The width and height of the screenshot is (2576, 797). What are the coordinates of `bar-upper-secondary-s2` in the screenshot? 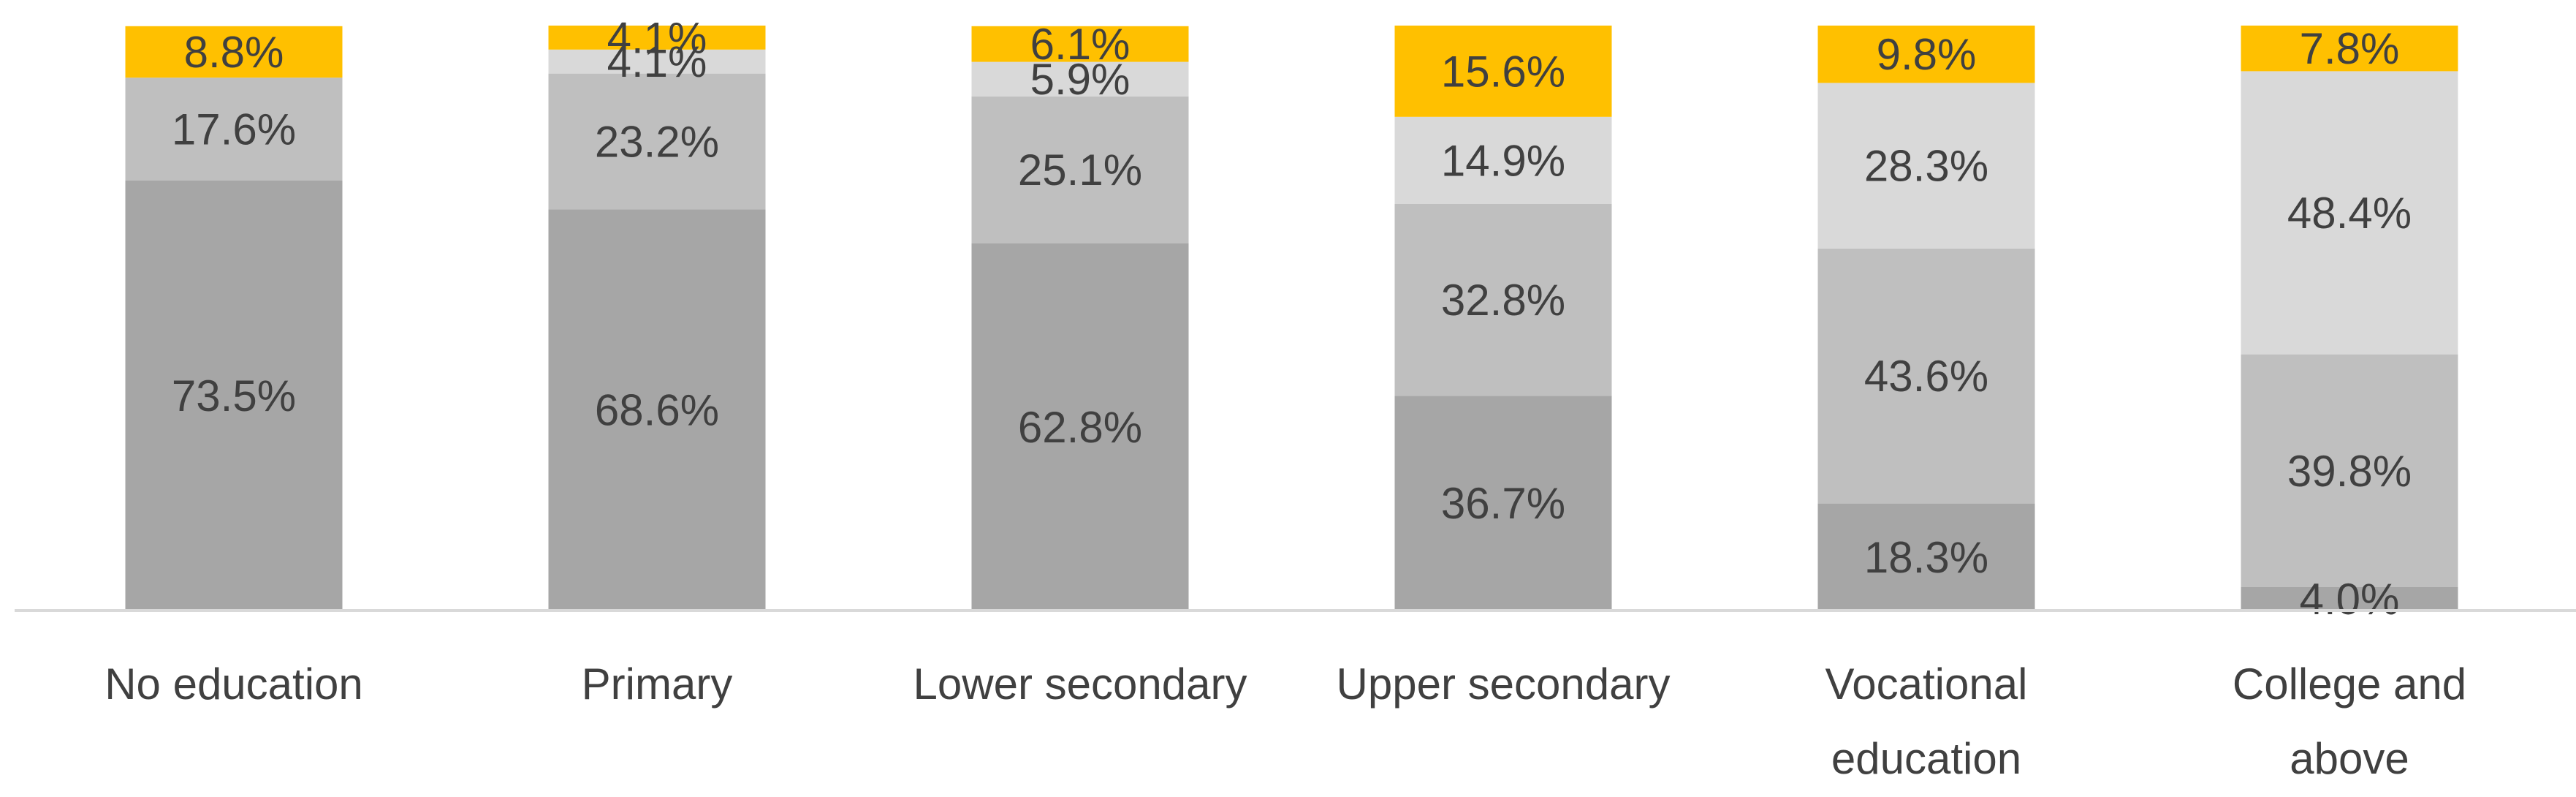 It's located at (1503, 300).